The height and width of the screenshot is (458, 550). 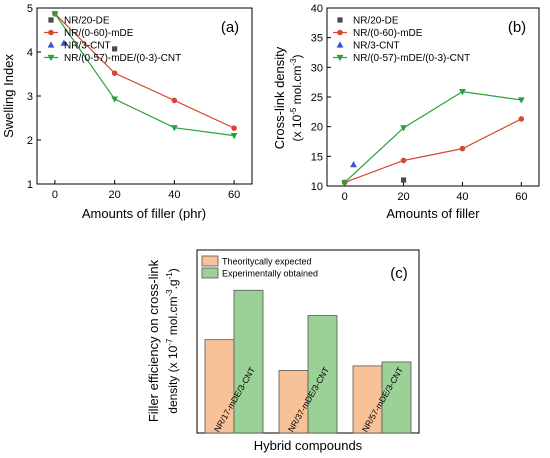 What do you see at coordinates (173, 270) in the screenshot?
I see `c-ylabel-close: )` at bounding box center [173, 270].